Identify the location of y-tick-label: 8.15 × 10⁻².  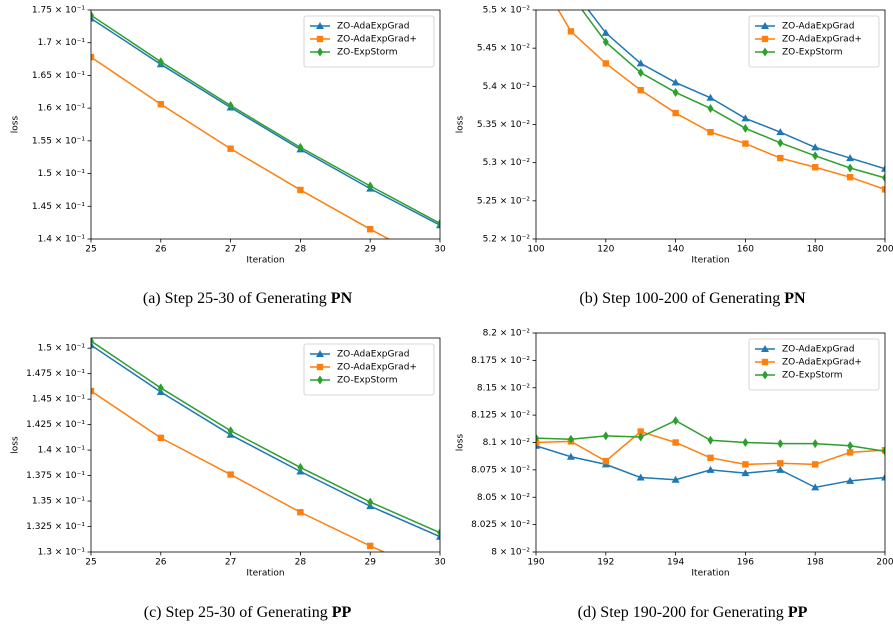
(504, 388).